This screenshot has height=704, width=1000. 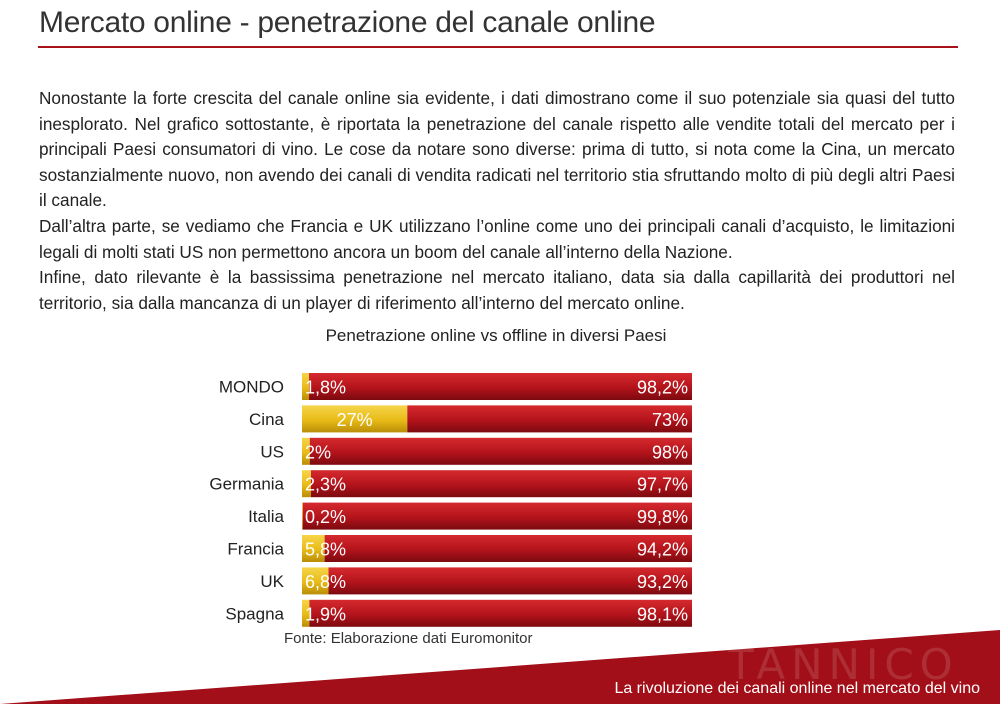 I want to click on bar-online-cina, so click(x=355, y=419).